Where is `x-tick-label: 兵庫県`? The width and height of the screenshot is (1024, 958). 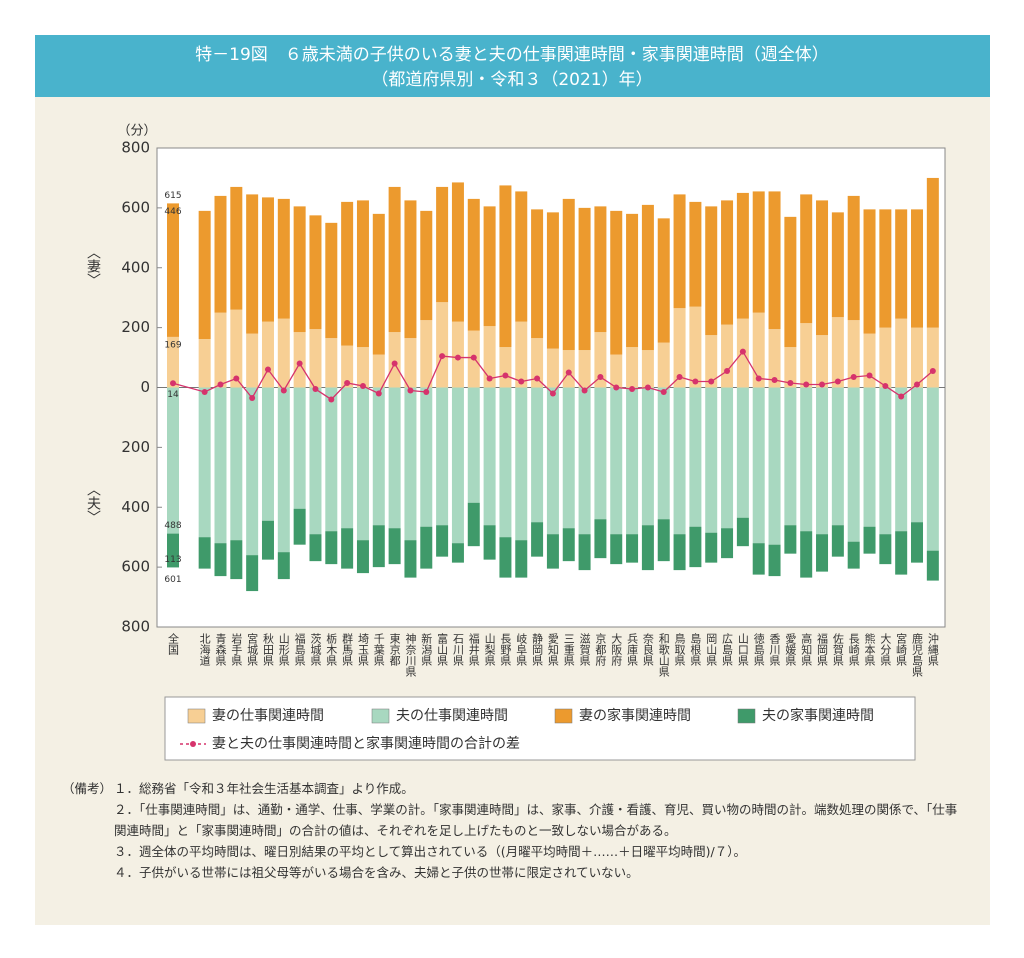 x-tick-label: 兵庫県 is located at coordinates (632, 650).